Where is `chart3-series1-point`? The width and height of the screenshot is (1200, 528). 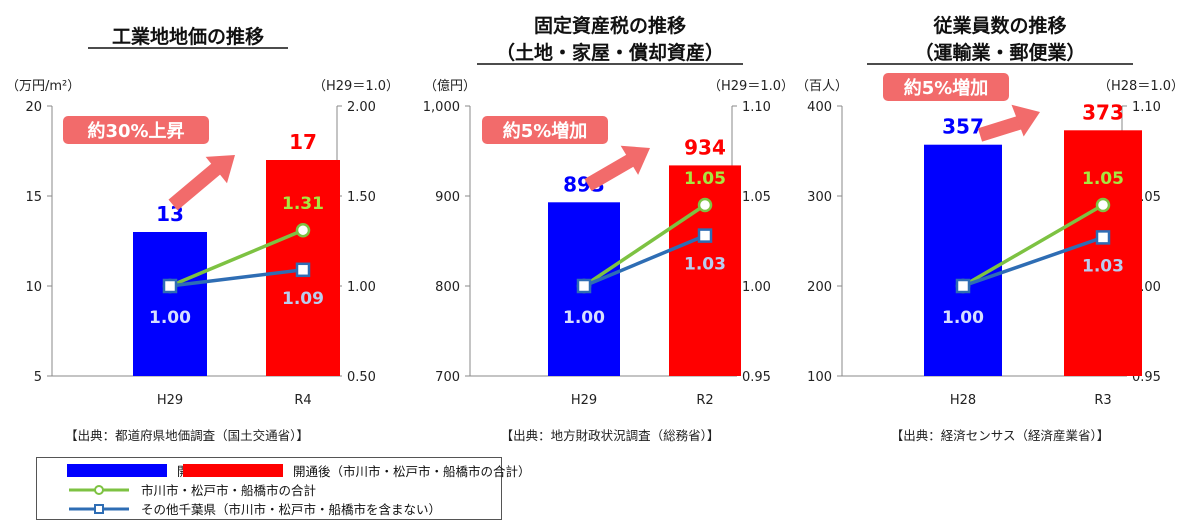
chart3-series1-point is located at coordinates (1103, 205).